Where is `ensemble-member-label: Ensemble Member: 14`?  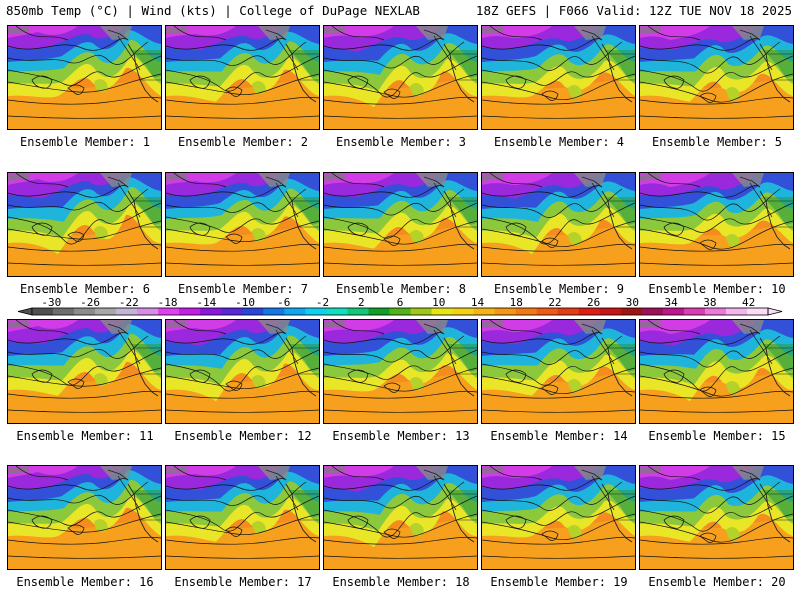
ensemble-member-label: Ensemble Member: 14 is located at coordinates (559, 436).